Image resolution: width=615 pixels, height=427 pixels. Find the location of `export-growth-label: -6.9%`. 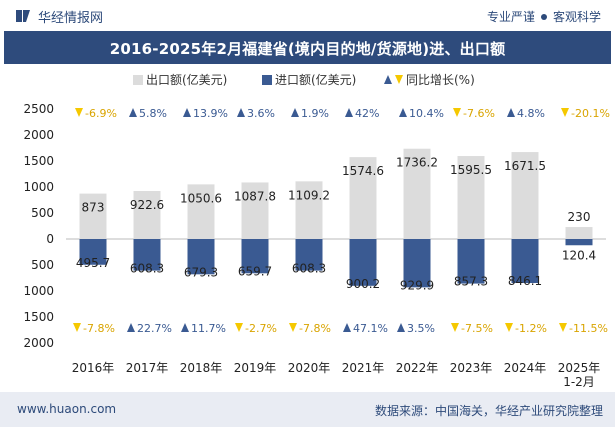

export-growth-label: -6.9% is located at coordinates (101, 113).